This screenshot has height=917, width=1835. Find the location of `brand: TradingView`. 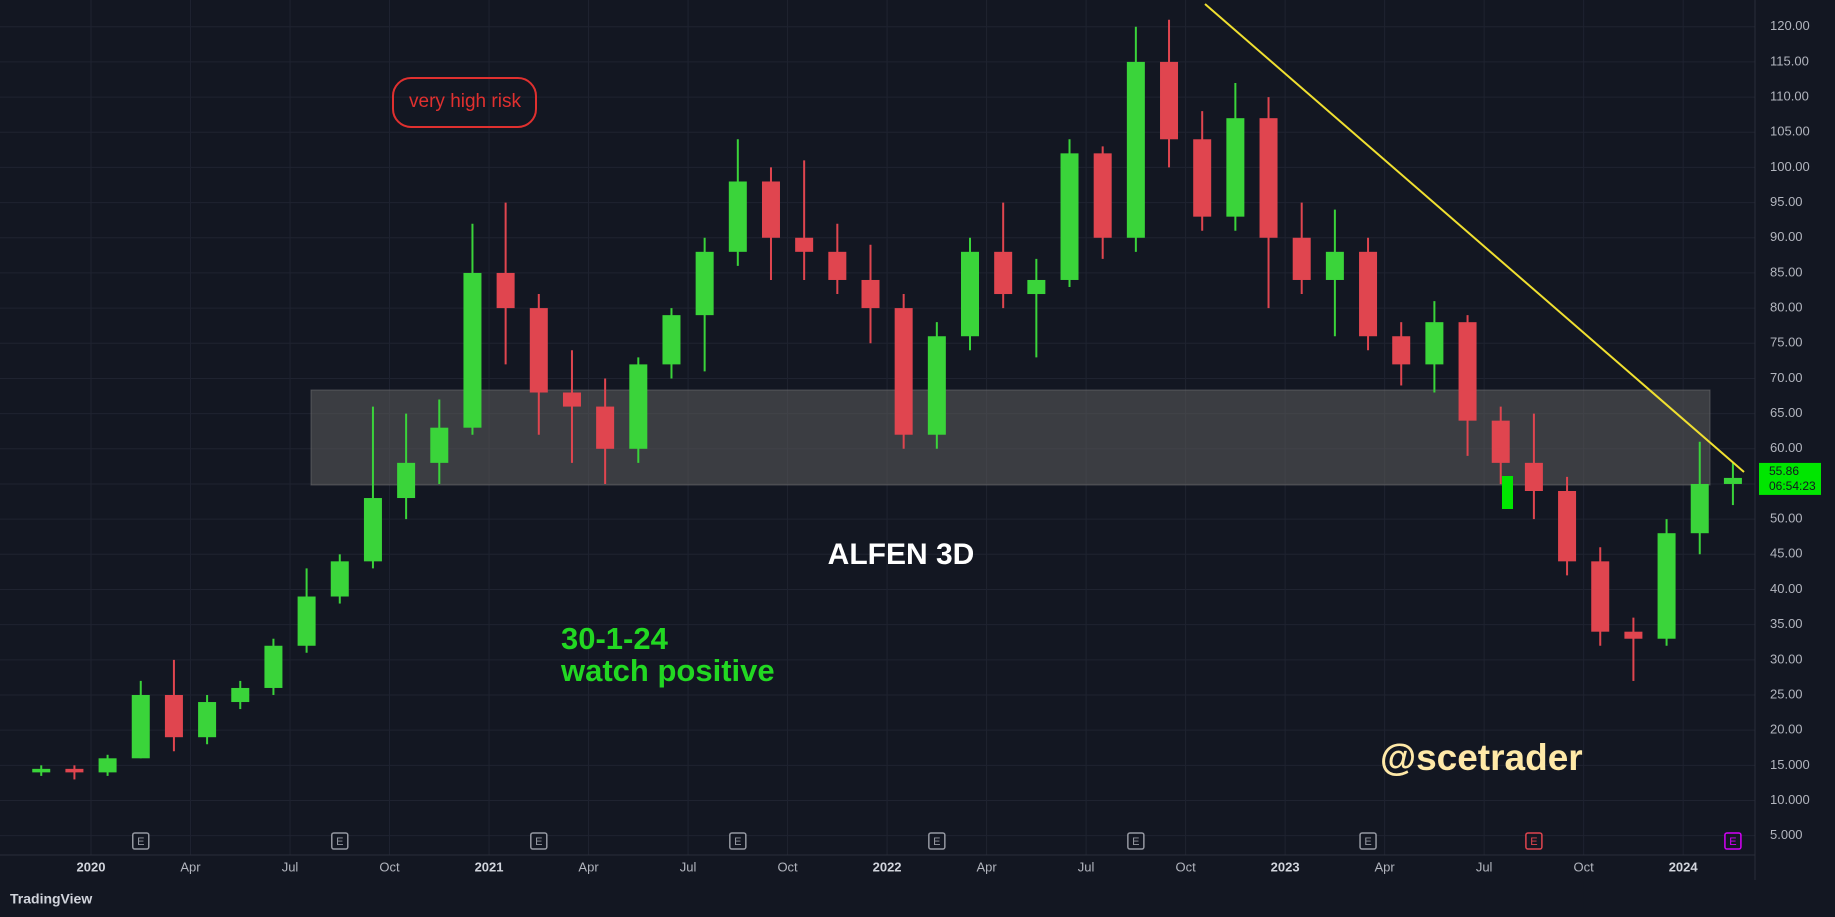

brand: TradingView is located at coordinates (51, 899).